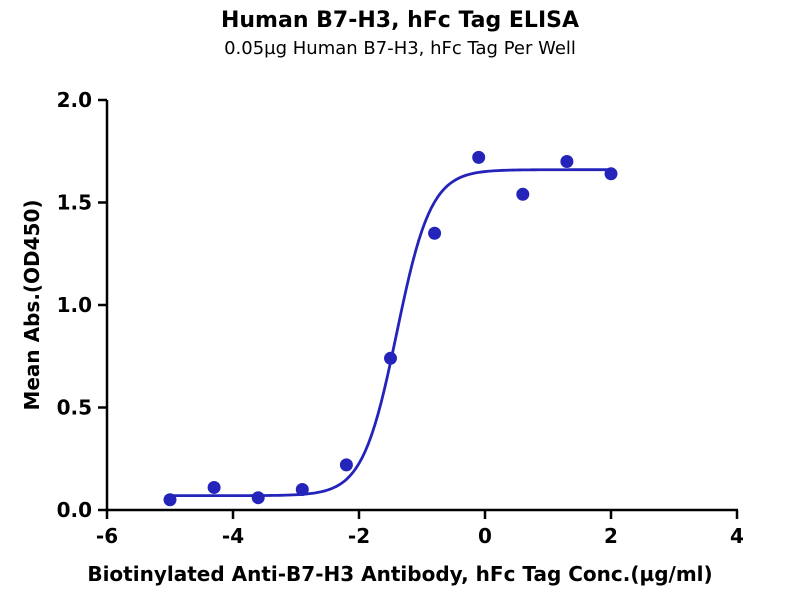 The width and height of the screenshot is (800, 600). What do you see at coordinates (74, 305) in the screenshot?
I see `y-tick-label: 1.0` at bounding box center [74, 305].